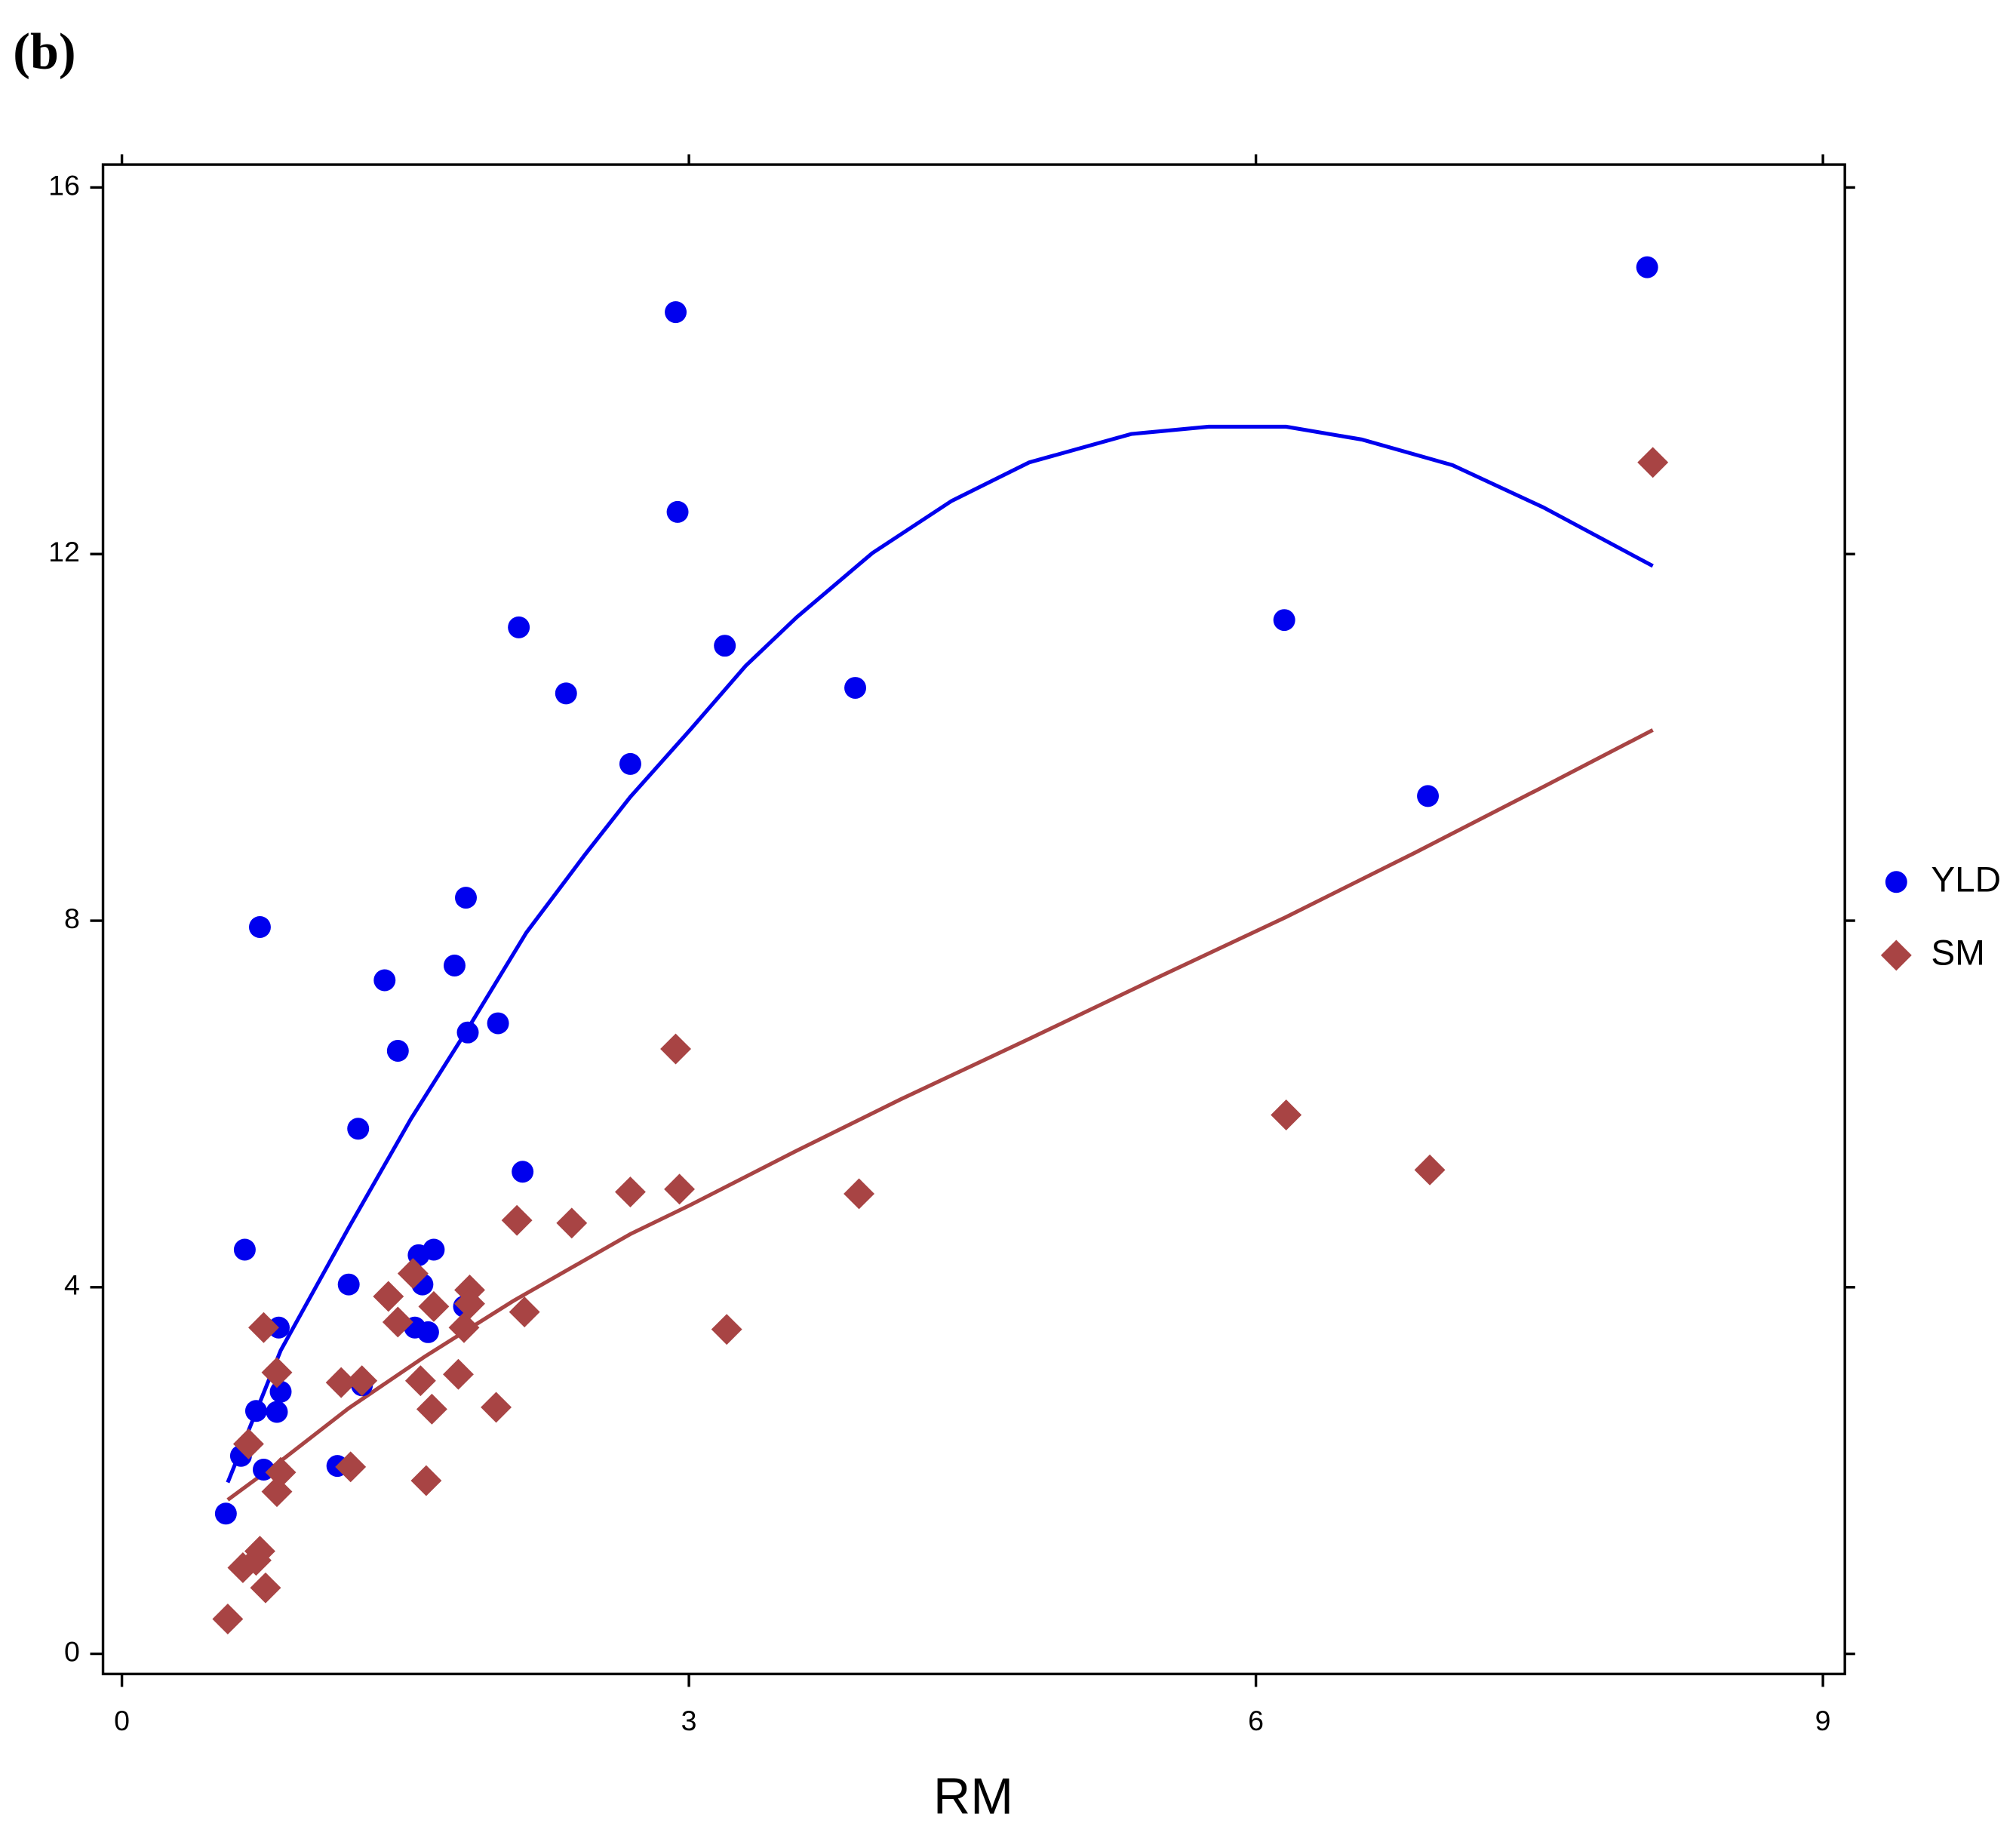 Image resolution: width=2016 pixels, height=1836 pixels. What do you see at coordinates (72, 1652) in the screenshot?
I see `y-tick-label: 0` at bounding box center [72, 1652].